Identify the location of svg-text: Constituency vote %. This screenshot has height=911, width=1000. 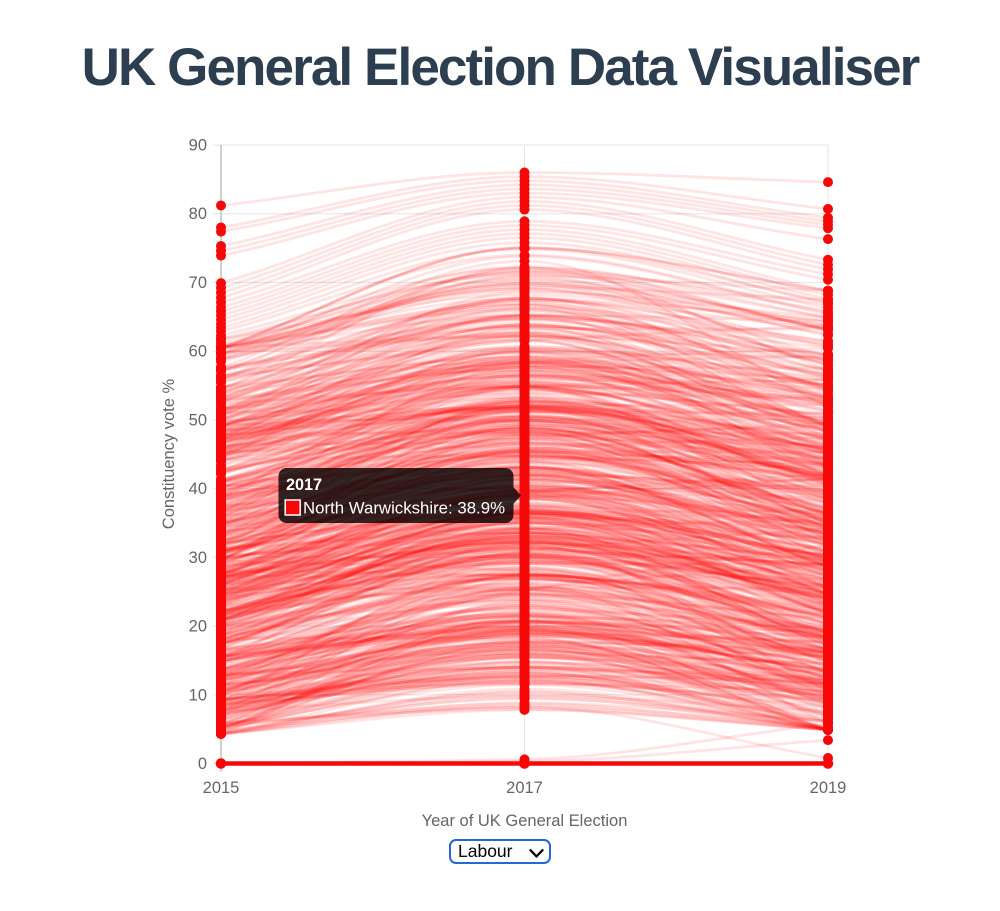
(169, 453).